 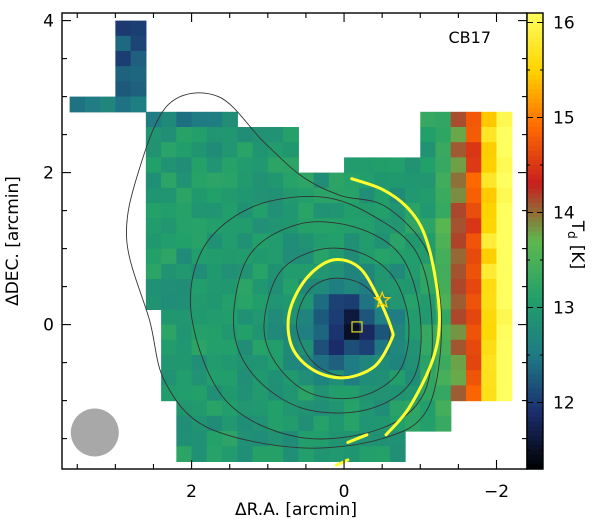 What do you see at coordinates (564, 119) in the screenshot?
I see `colorbar-tick-label: 15` at bounding box center [564, 119].